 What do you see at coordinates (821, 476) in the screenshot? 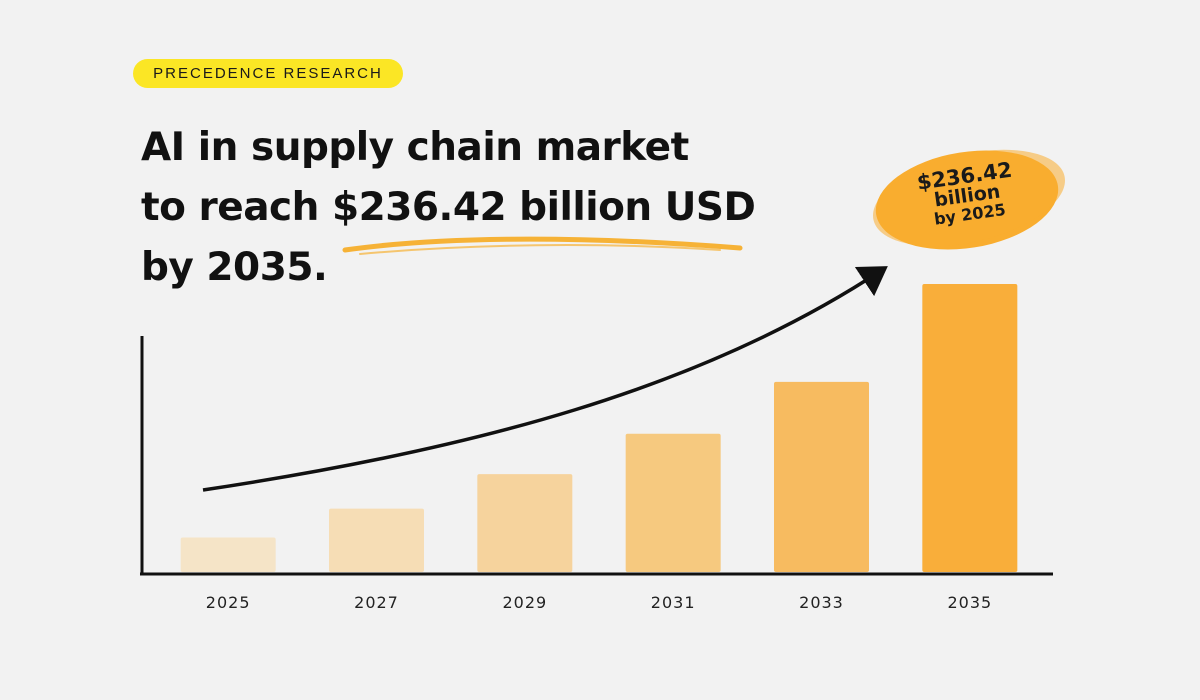
I see `bar-2033` at bounding box center [821, 476].